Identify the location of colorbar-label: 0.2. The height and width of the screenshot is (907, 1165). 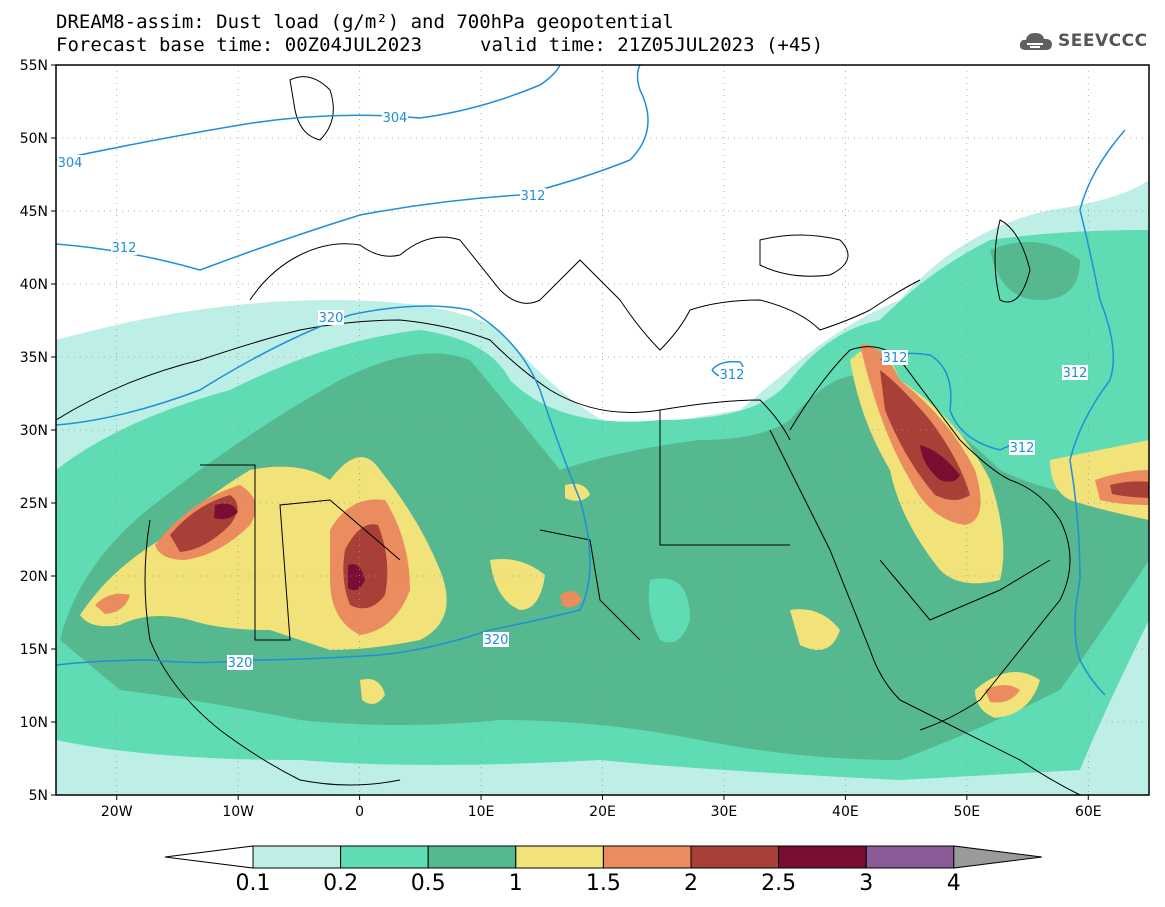
(340, 883).